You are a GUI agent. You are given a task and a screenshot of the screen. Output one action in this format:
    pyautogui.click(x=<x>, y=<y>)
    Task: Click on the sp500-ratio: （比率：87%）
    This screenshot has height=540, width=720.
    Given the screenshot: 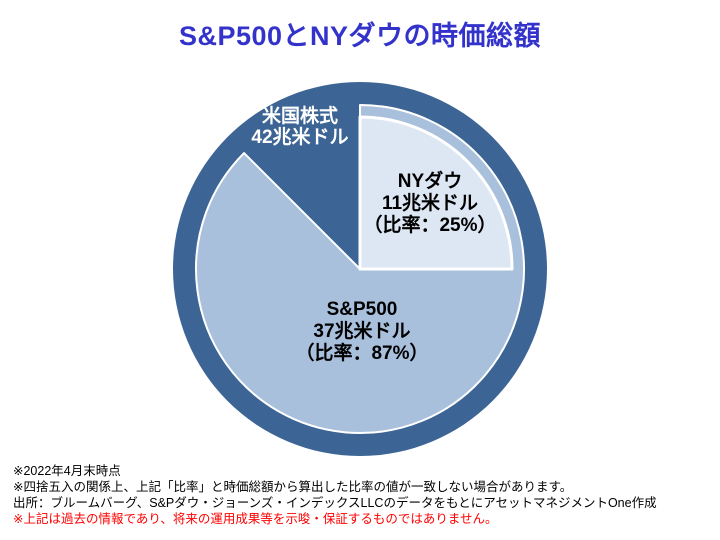 What is the action you would take?
    pyautogui.click(x=362, y=353)
    